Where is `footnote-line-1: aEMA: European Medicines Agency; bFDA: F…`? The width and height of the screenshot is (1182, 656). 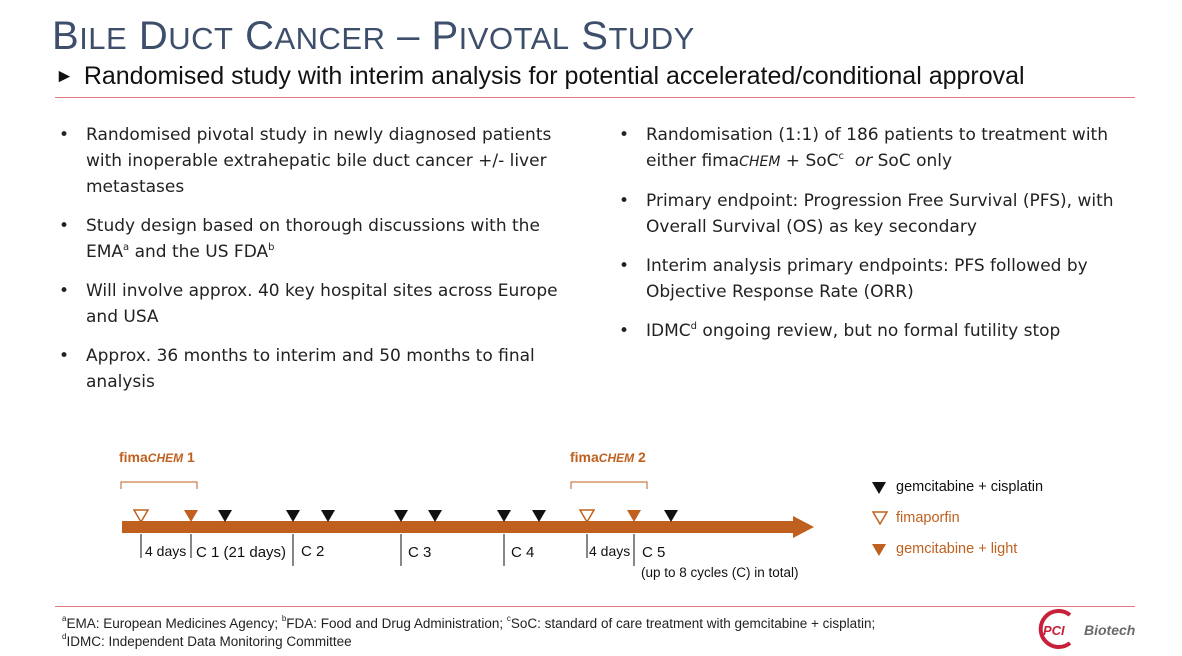 footnote-line-1: aEMA: European Medicines Agency; bFDA: F… is located at coordinates (469, 622).